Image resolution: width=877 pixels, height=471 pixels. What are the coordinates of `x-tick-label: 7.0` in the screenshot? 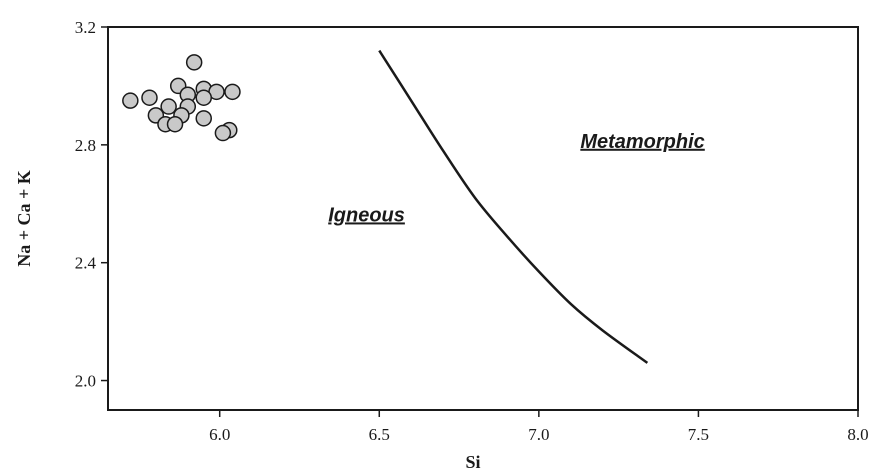 It's located at (538, 434).